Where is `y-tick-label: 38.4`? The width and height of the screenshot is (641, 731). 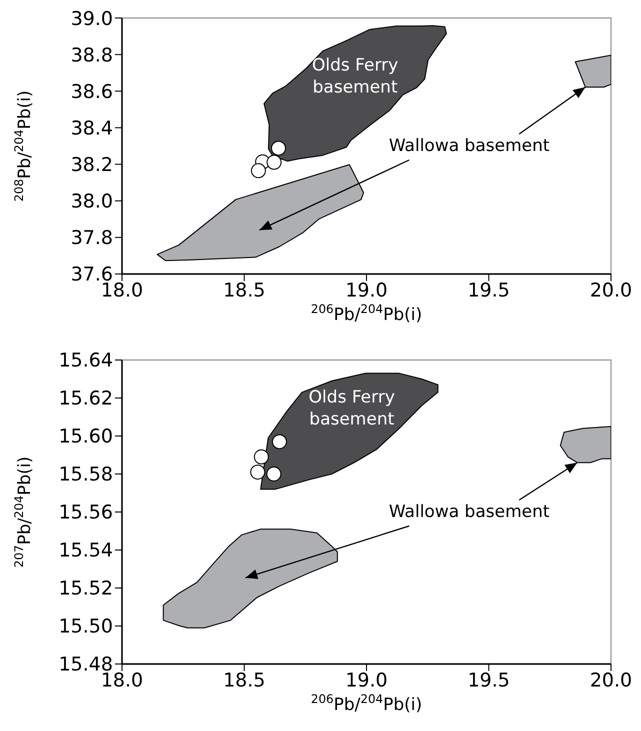 y-tick-label: 38.4 is located at coordinates (91, 128).